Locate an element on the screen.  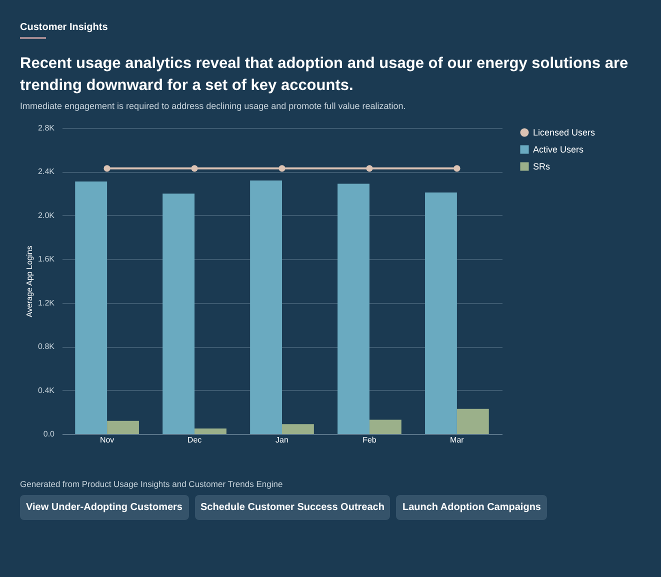
chart-subtitle: Immediate engagement is required to address declining usage and promote full value realization. is located at coordinates (213, 106).